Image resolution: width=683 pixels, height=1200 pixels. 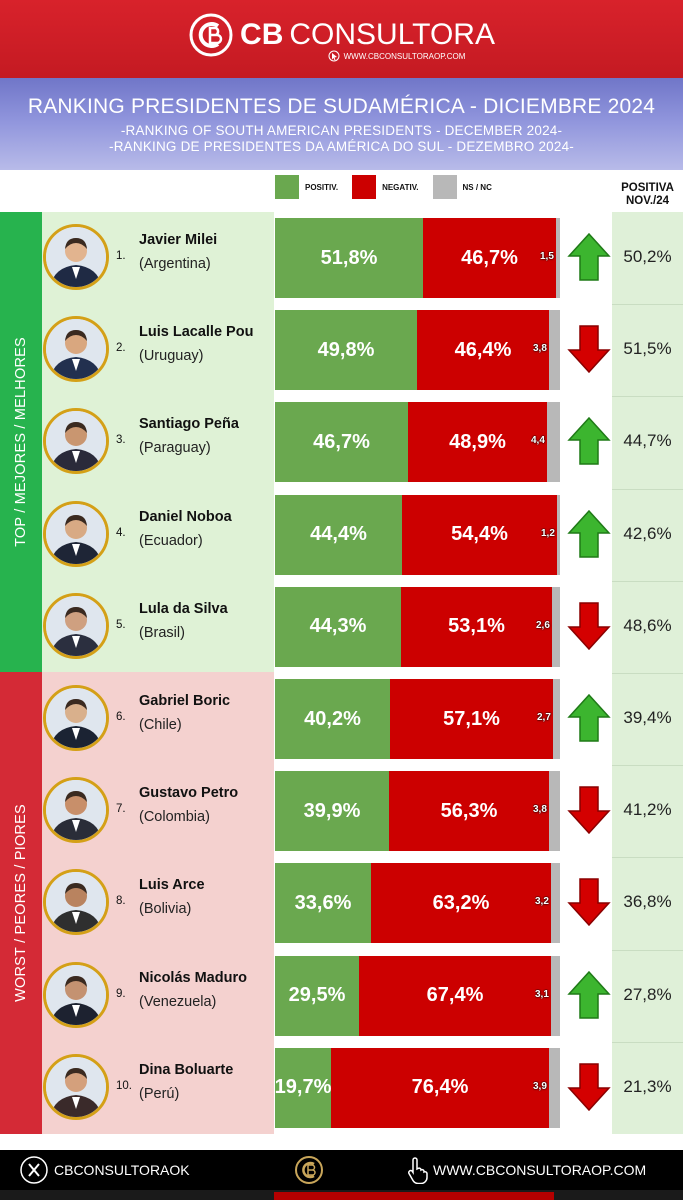 What do you see at coordinates (542, 994) in the screenshot?
I see `data-label-nsnc: 3,1` at bounding box center [542, 994].